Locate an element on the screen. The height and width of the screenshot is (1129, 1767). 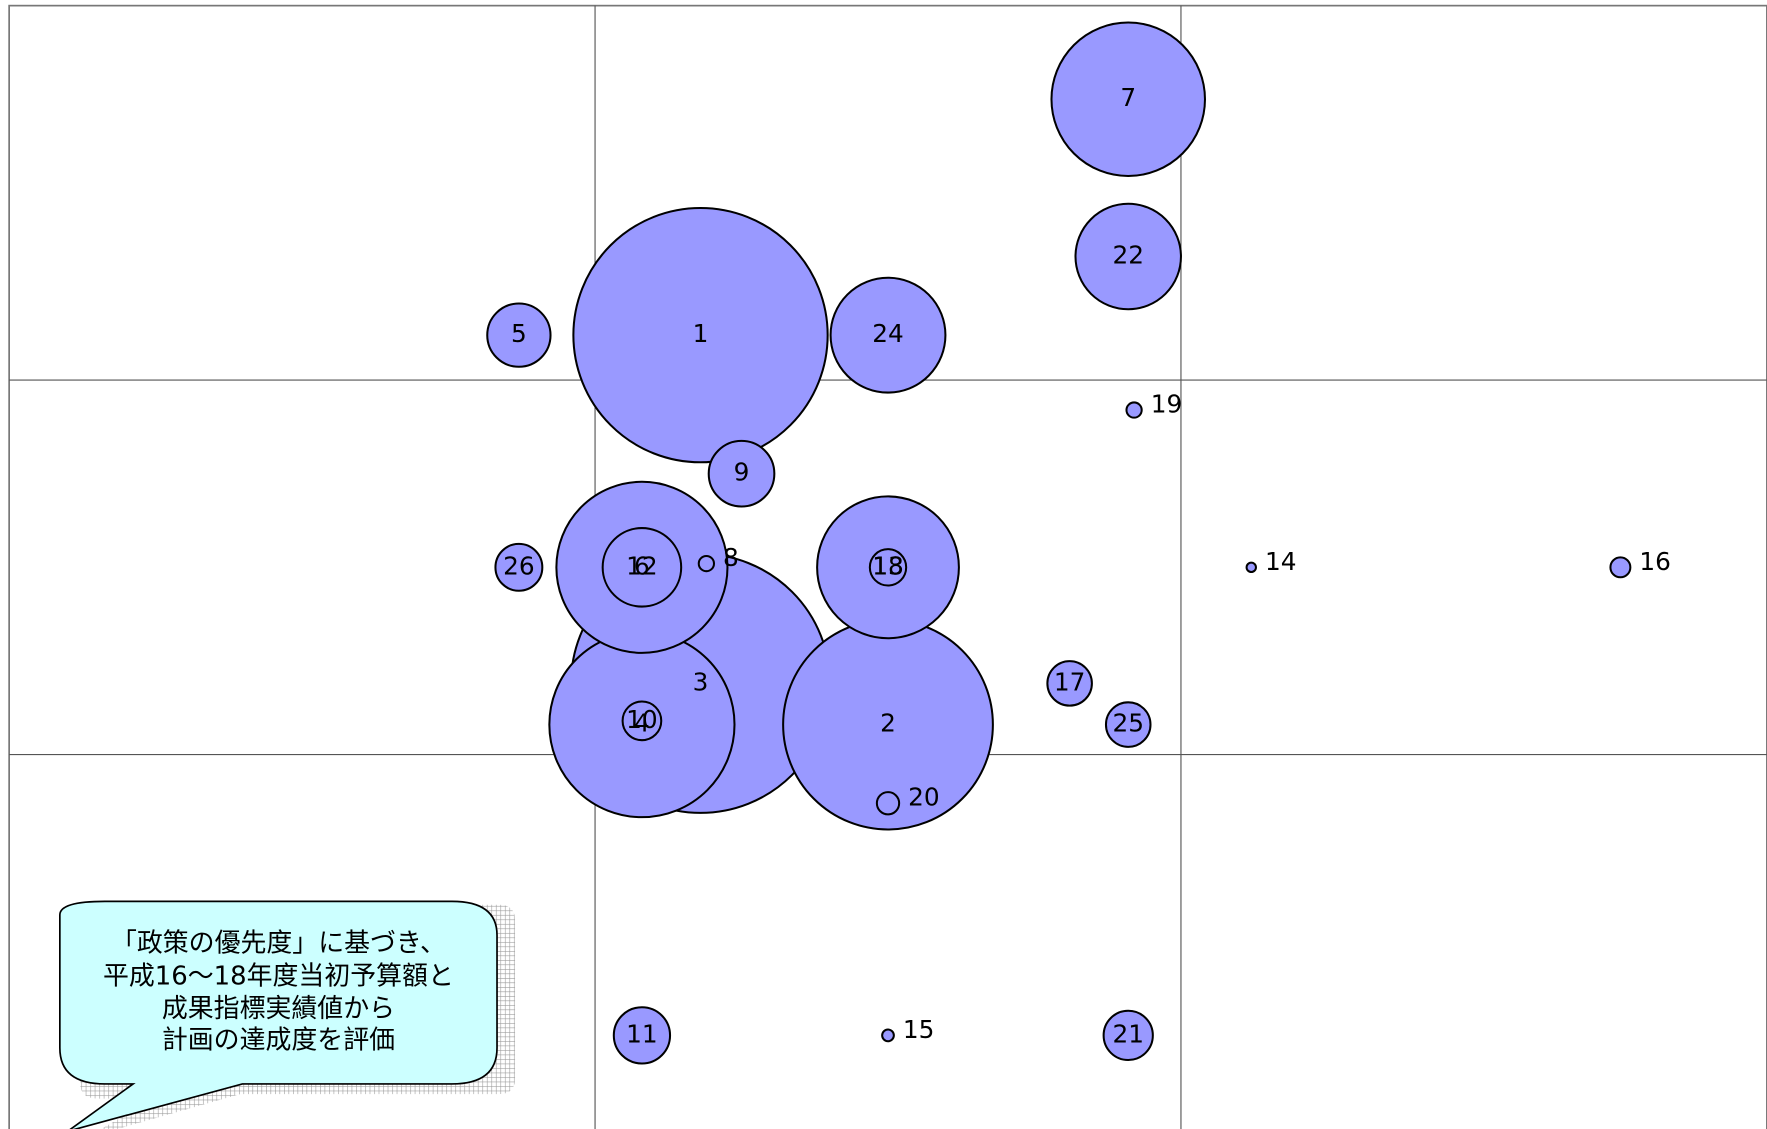
bubble-label: 18 is located at coordinates (888, 565).